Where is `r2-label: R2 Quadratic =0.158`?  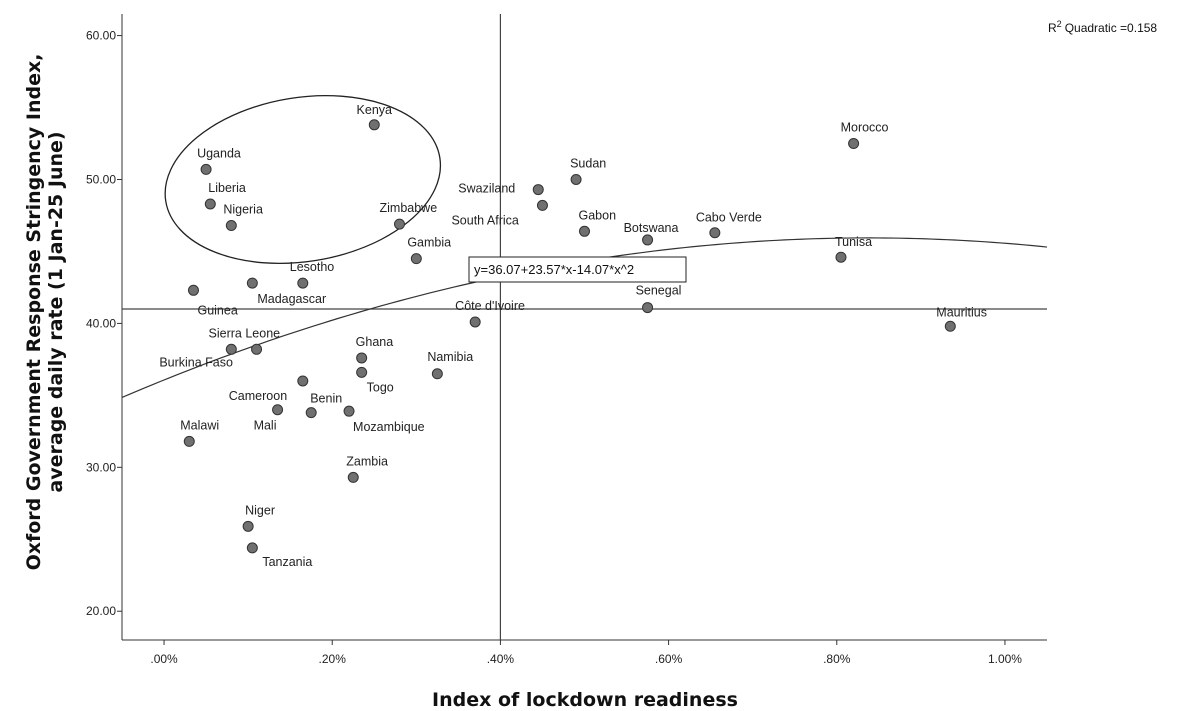 r2-label: R2 Quadratic =0.158 is located at coordinates (1102, 27).